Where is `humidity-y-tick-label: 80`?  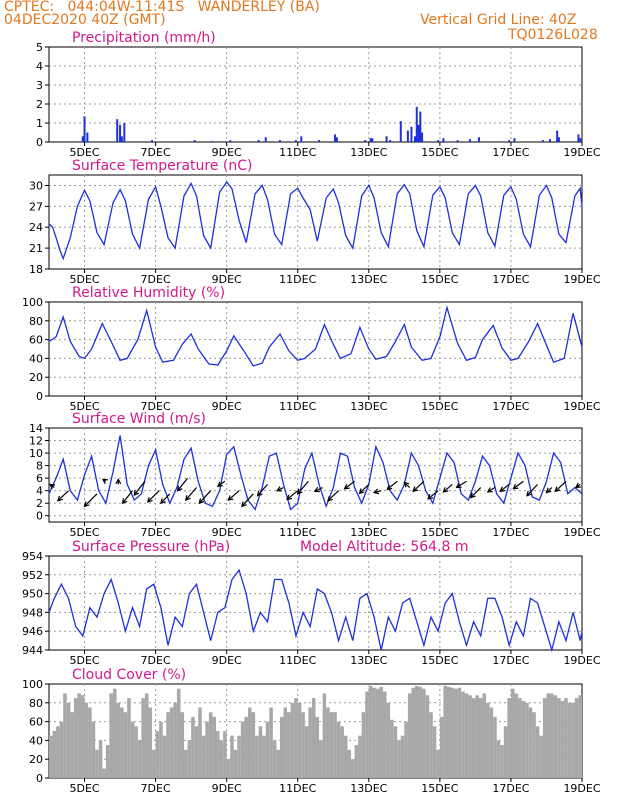 humidity-y-tick-label: 80 is located at coordinates (36, 321).